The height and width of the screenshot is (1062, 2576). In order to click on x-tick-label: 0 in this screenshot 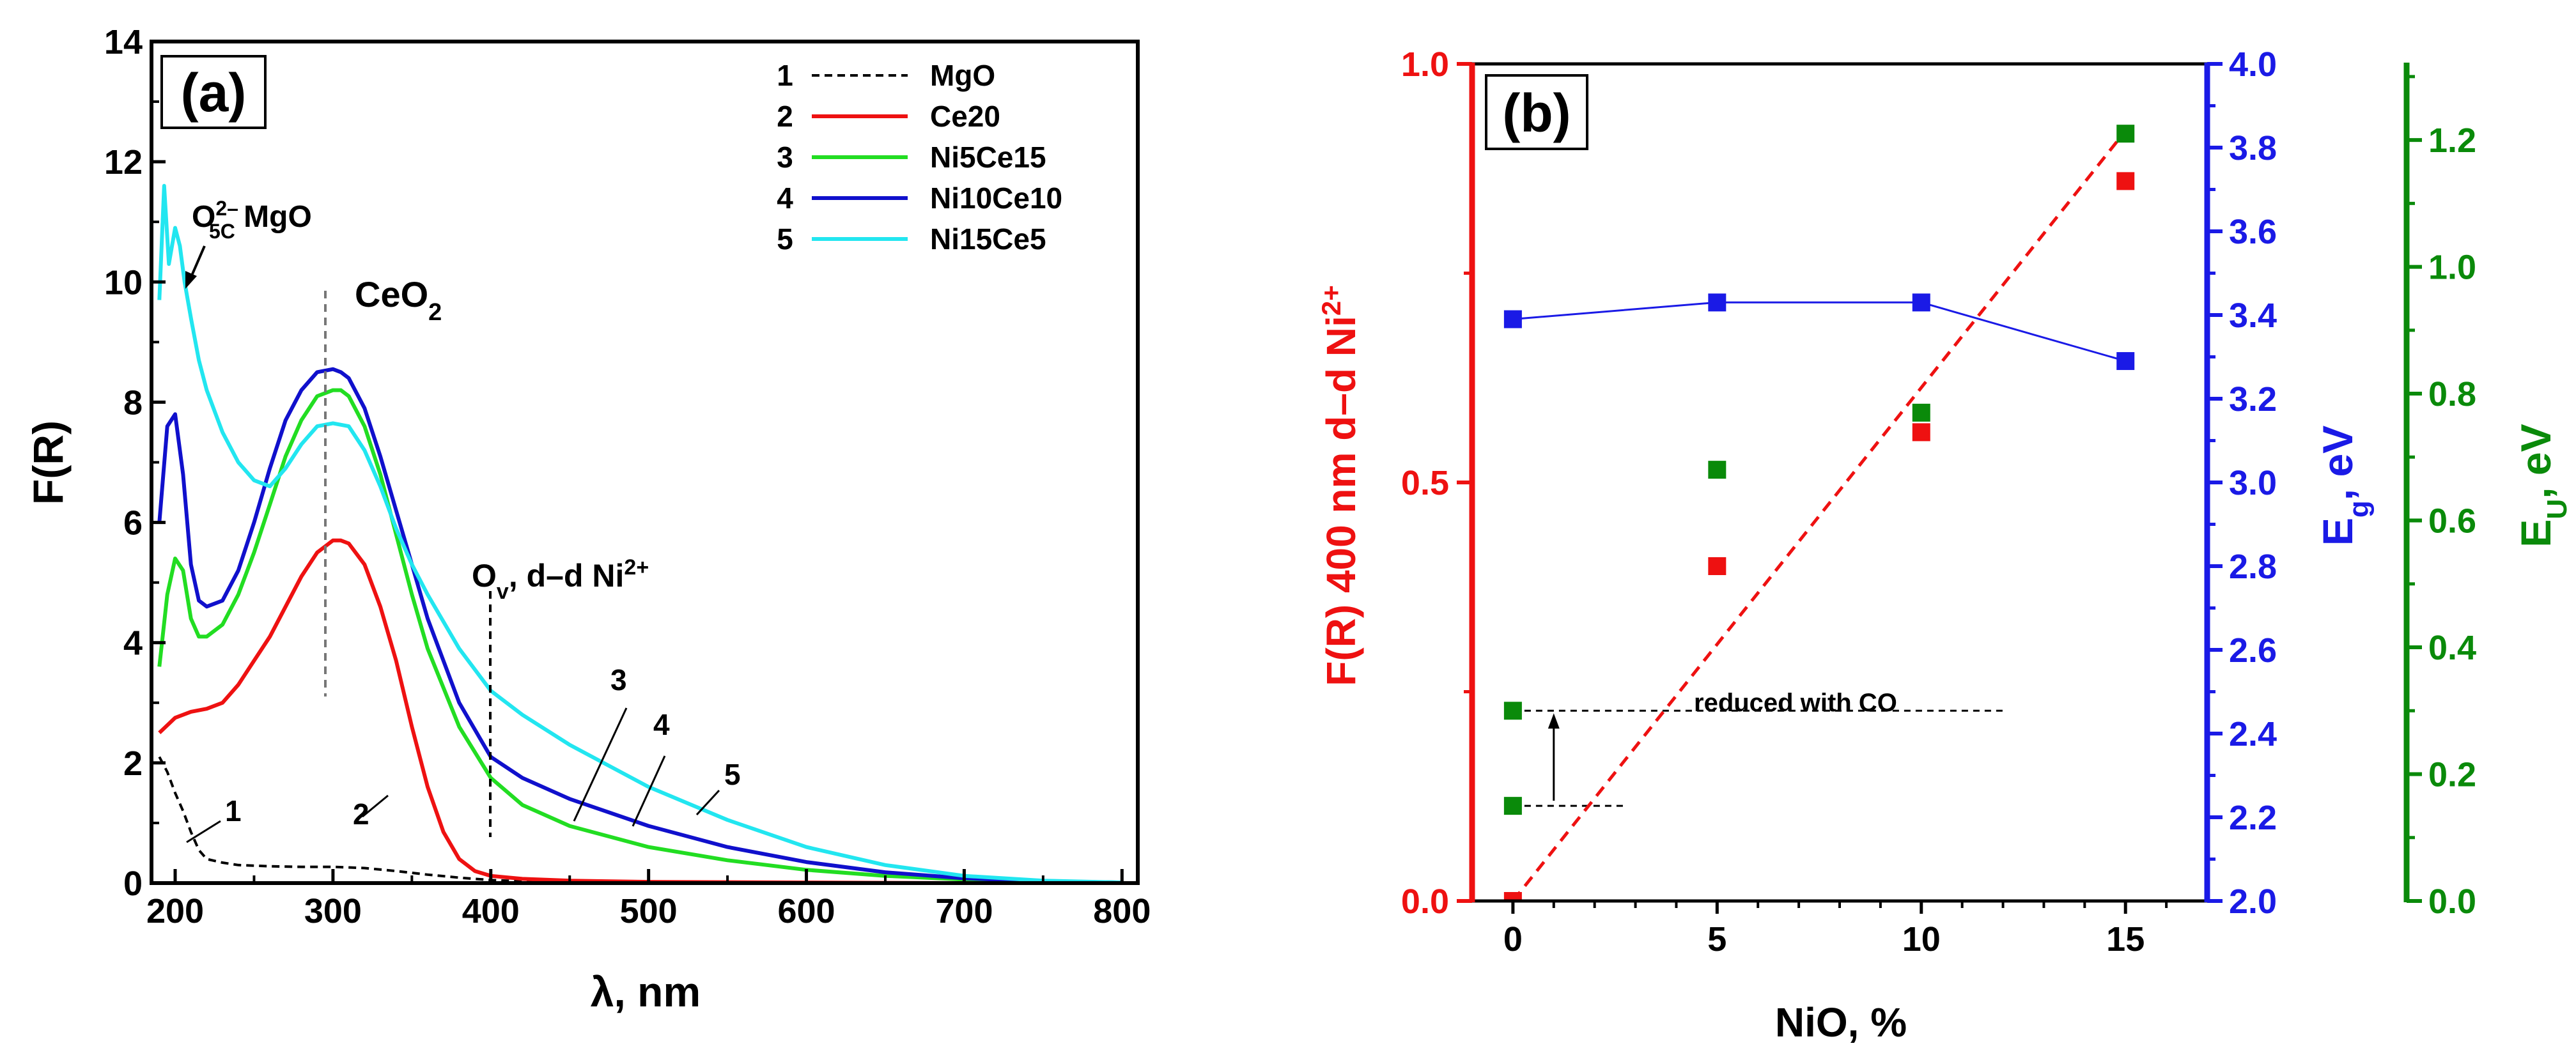, I will do `click(1513, 939)`.